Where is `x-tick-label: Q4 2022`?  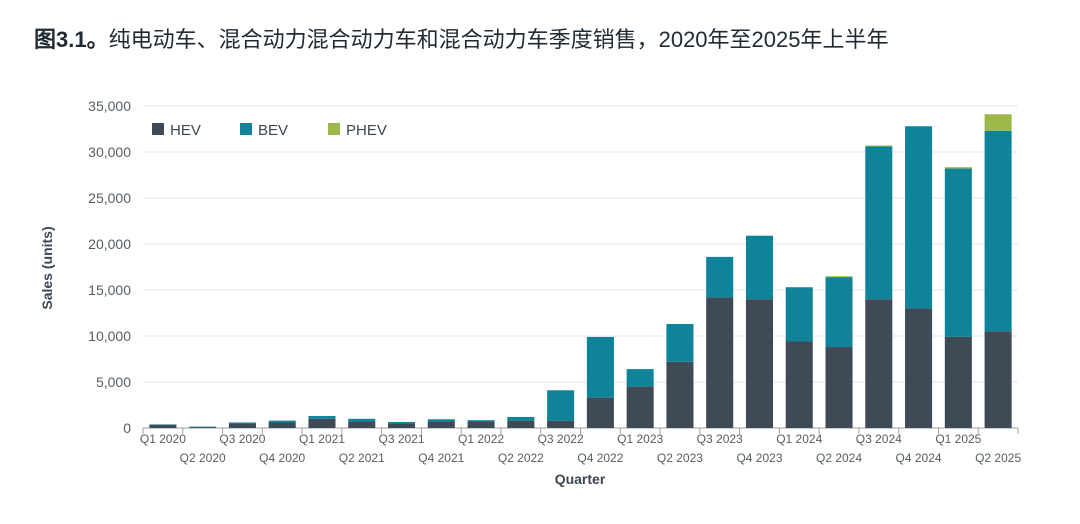
x-tick-label: Q4 2022 is located at coordinates (600, 458).